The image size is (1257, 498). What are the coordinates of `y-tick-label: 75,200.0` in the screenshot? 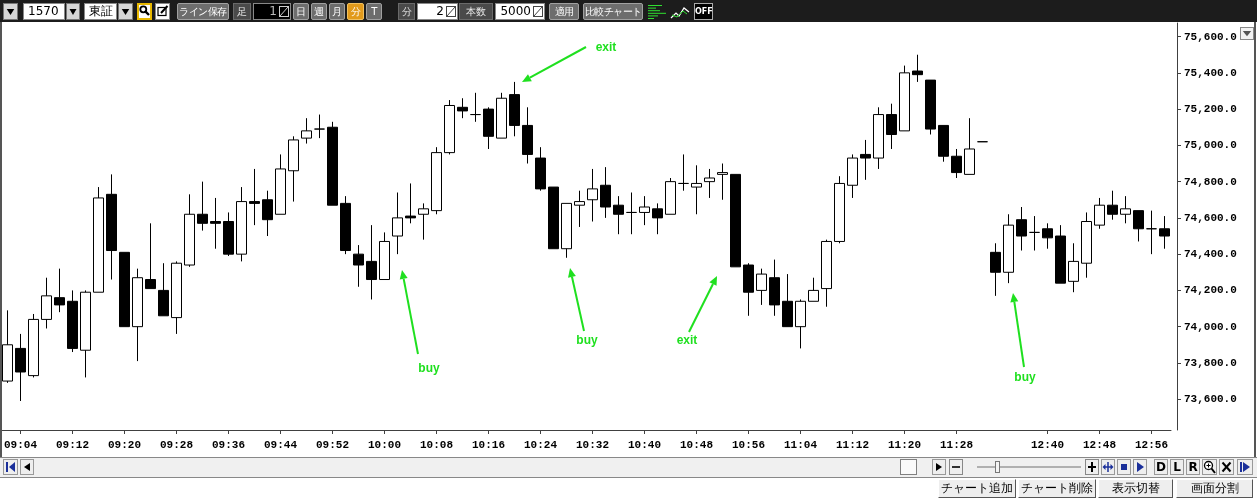 It's located at (1210, 109).